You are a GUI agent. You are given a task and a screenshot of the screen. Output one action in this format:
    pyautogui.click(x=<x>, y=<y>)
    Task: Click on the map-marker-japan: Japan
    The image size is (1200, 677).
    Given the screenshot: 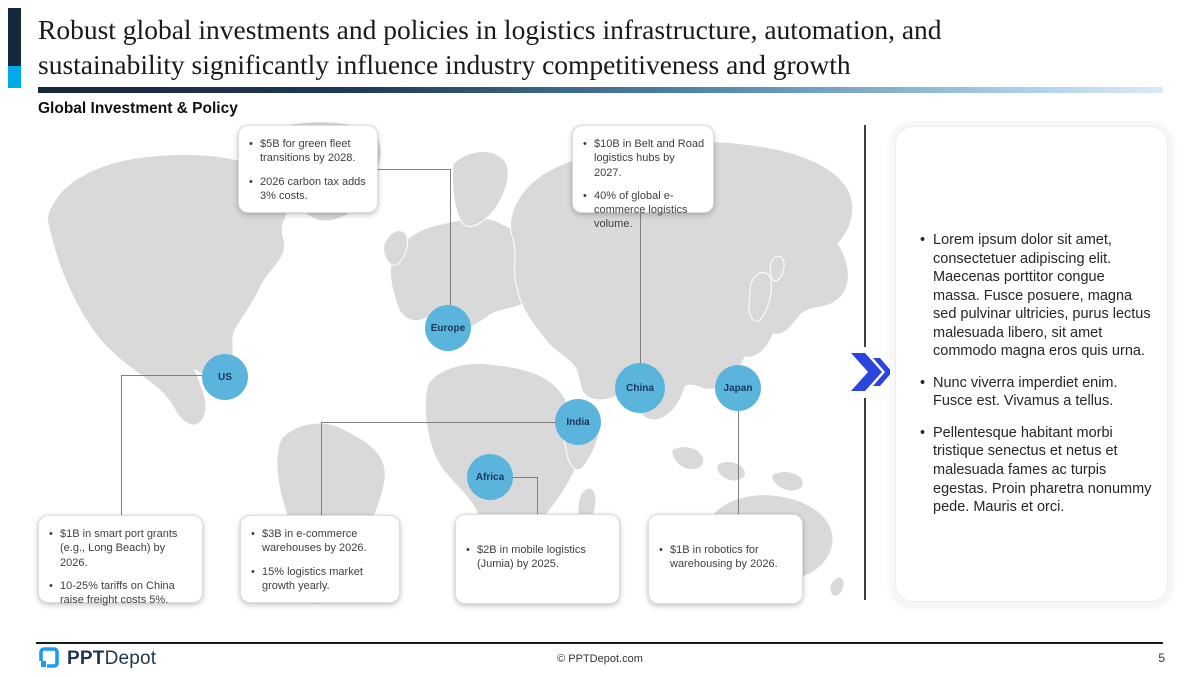 What is the action you would take?
    pyautogui.click(x=738, y=388)
    